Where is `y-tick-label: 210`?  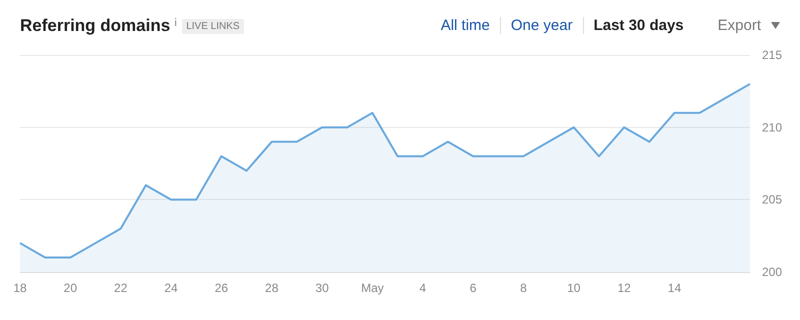 y-tick-label: 210 is located at coordinates (772, 127).